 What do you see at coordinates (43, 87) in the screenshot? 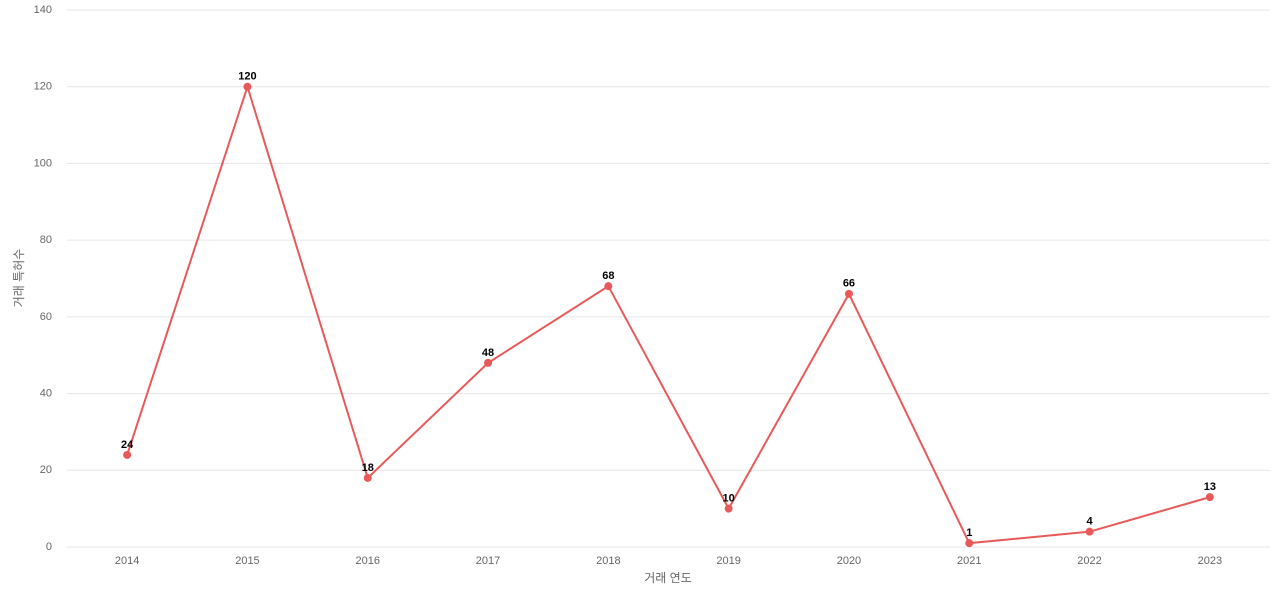
I see `y-tick-label: 120` at bounding box center [43, 87].